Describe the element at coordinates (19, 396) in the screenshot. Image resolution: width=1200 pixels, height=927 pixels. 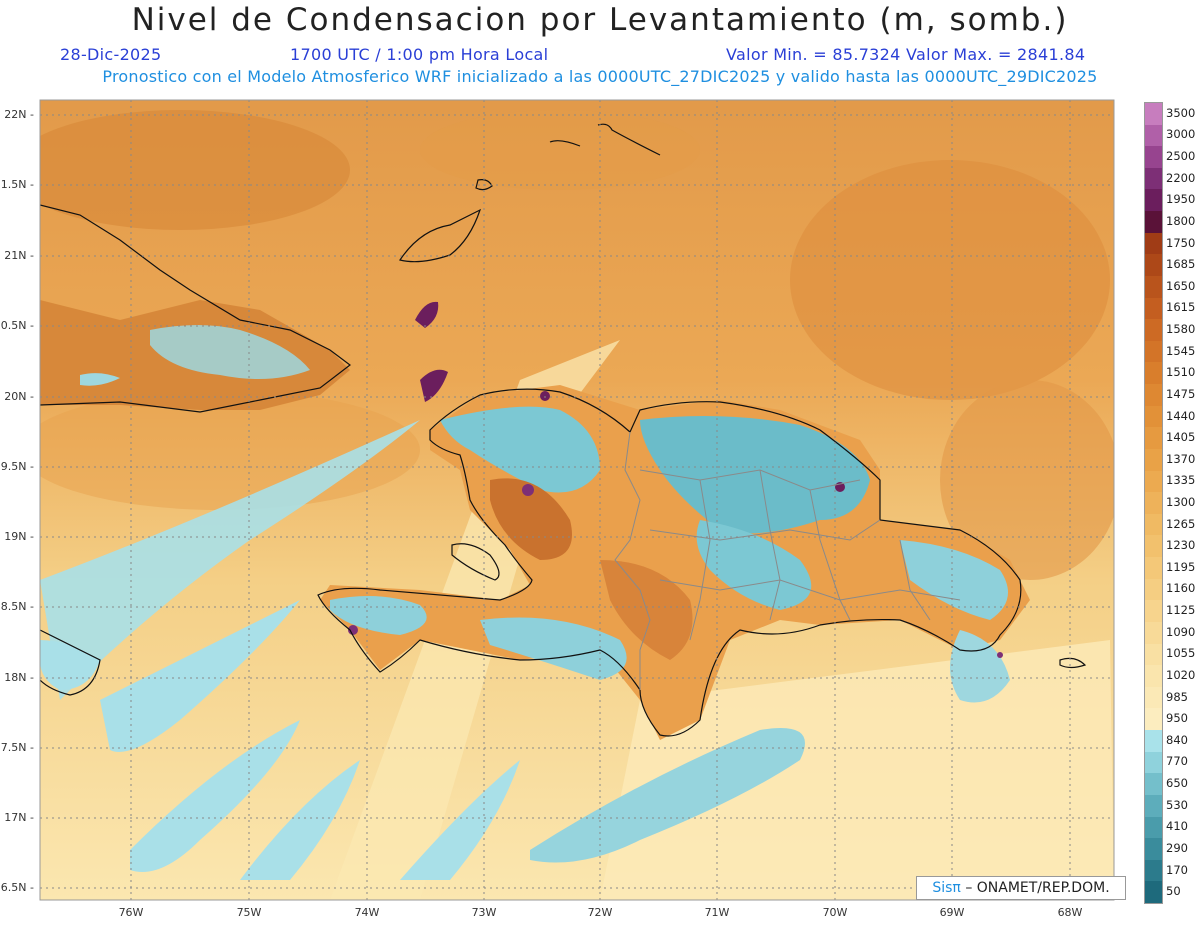
I see `lat-label: 20N -` at that location.